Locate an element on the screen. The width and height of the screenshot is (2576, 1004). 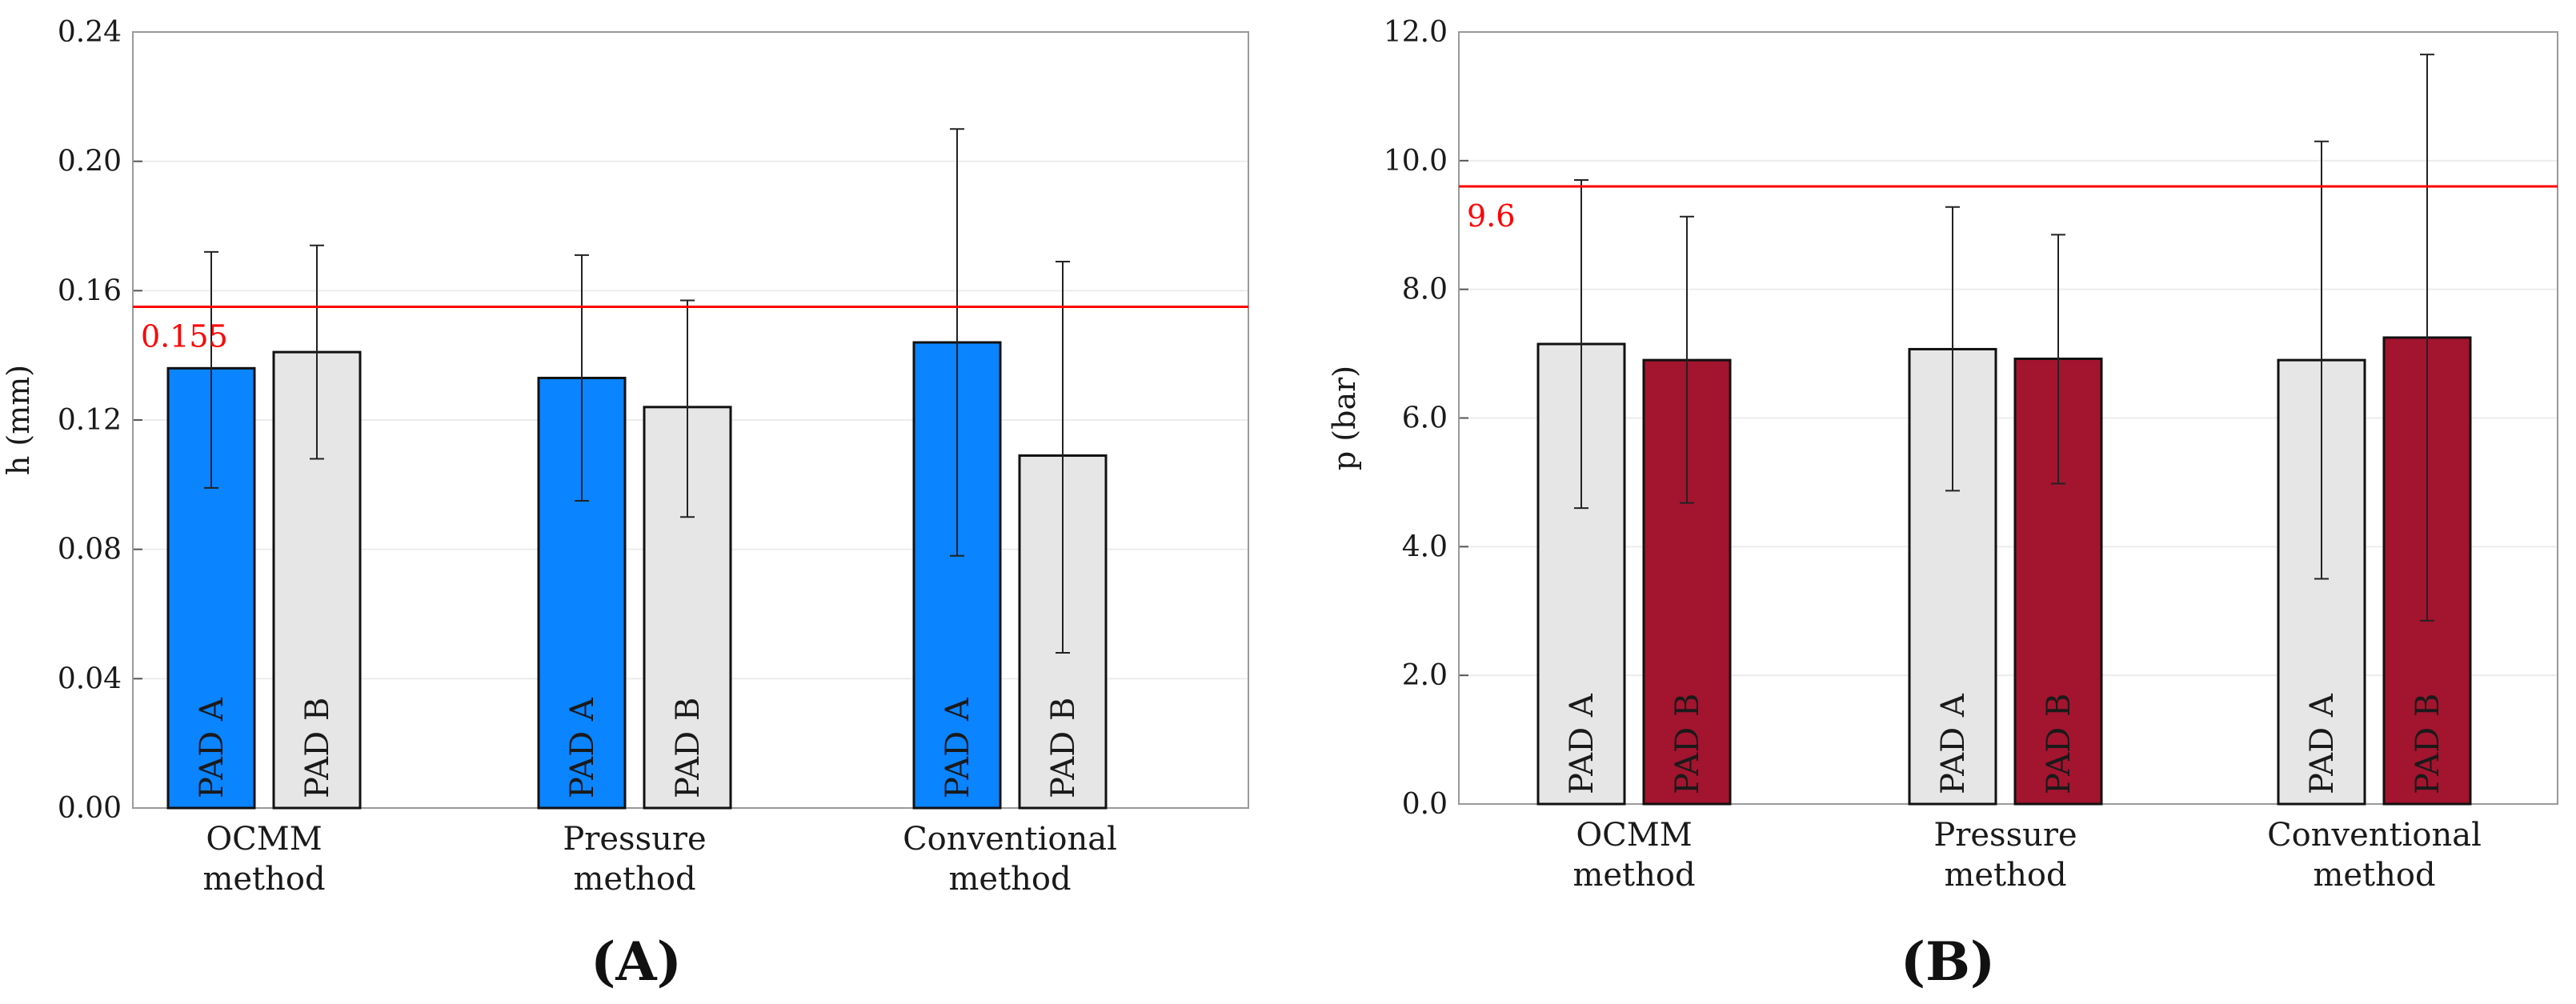
y-tick-label: 10.0 is located at coordinates (1416, 161).